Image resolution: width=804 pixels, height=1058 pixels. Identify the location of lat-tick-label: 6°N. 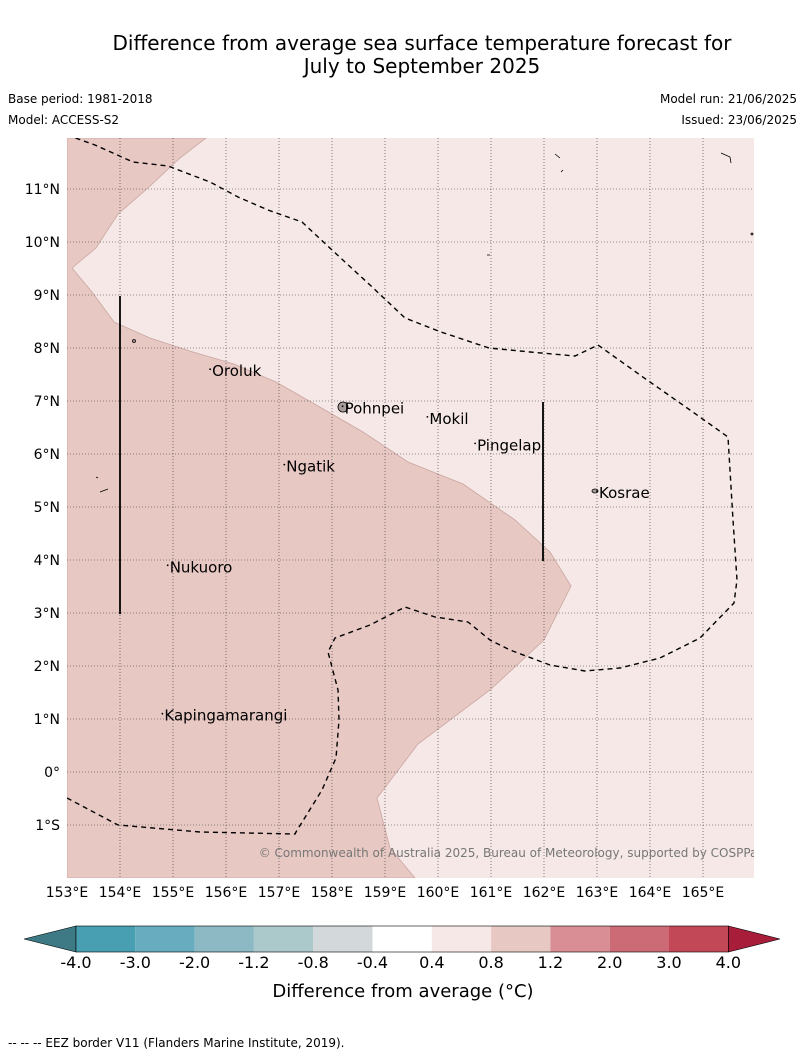
(47, 455).